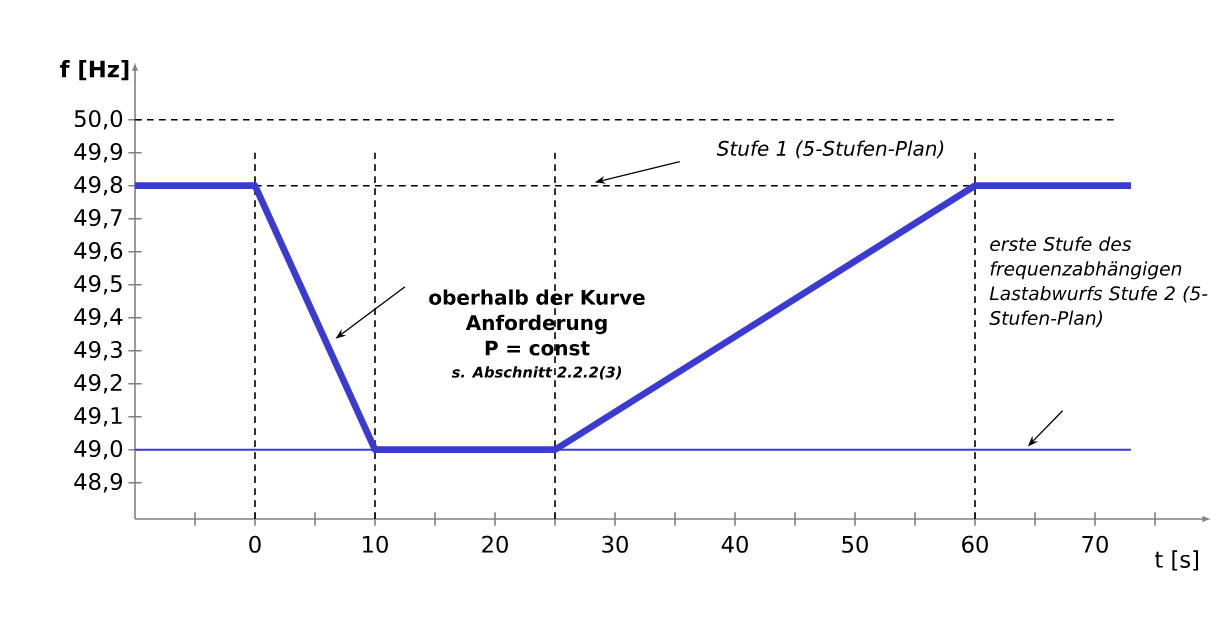 This screenshot has height=621, width=1224. I want to click on x-tick-label: 30, so click(615, 544).